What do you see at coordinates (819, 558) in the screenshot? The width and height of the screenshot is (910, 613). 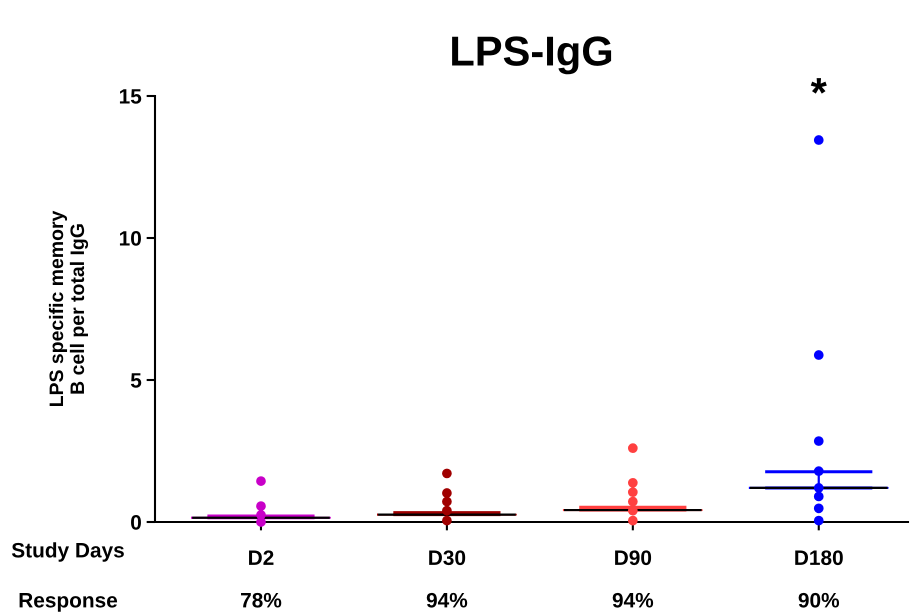 I see `x-tick-label: D180` at bounding box center [819, 558].